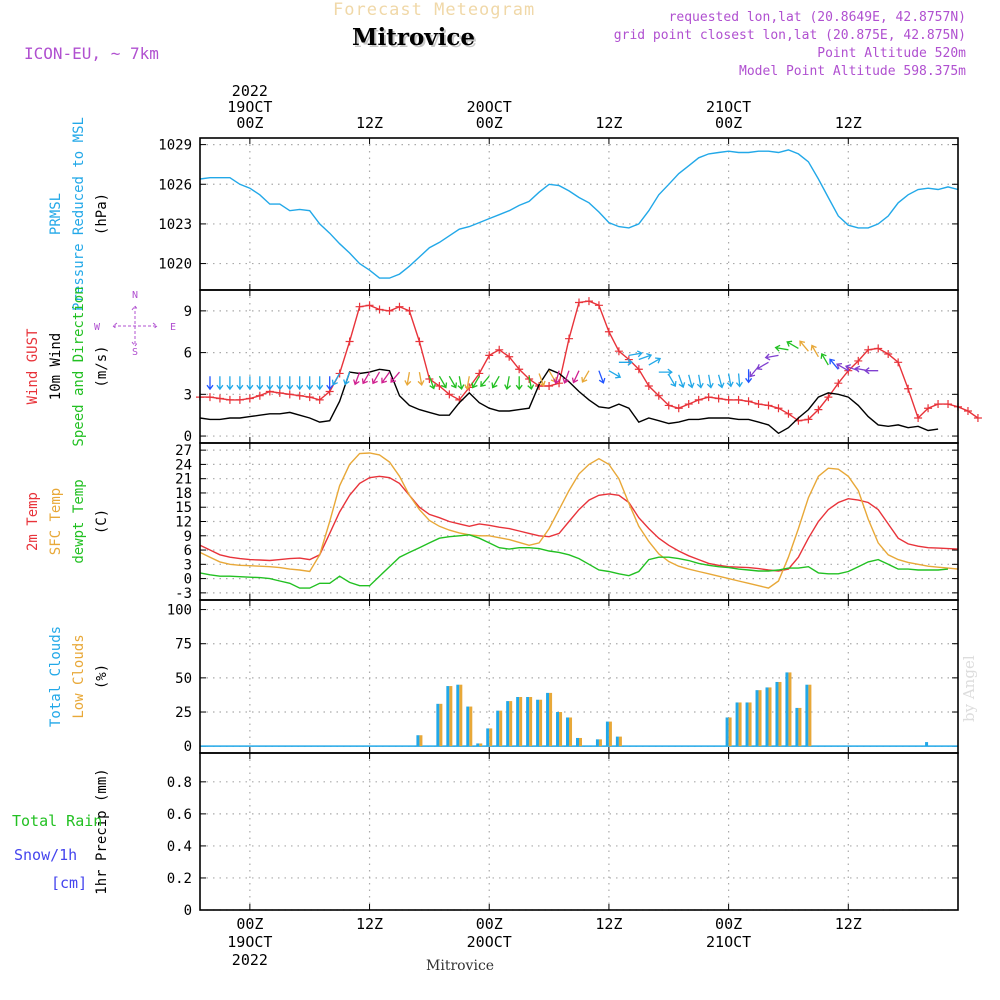 The width and height of the screenshot is (1000, 1000). What do you see at coordinates (57, 821) in the screenshot?
I see `precip-legend-label: Total Rain` at bounding box center [57, 821].